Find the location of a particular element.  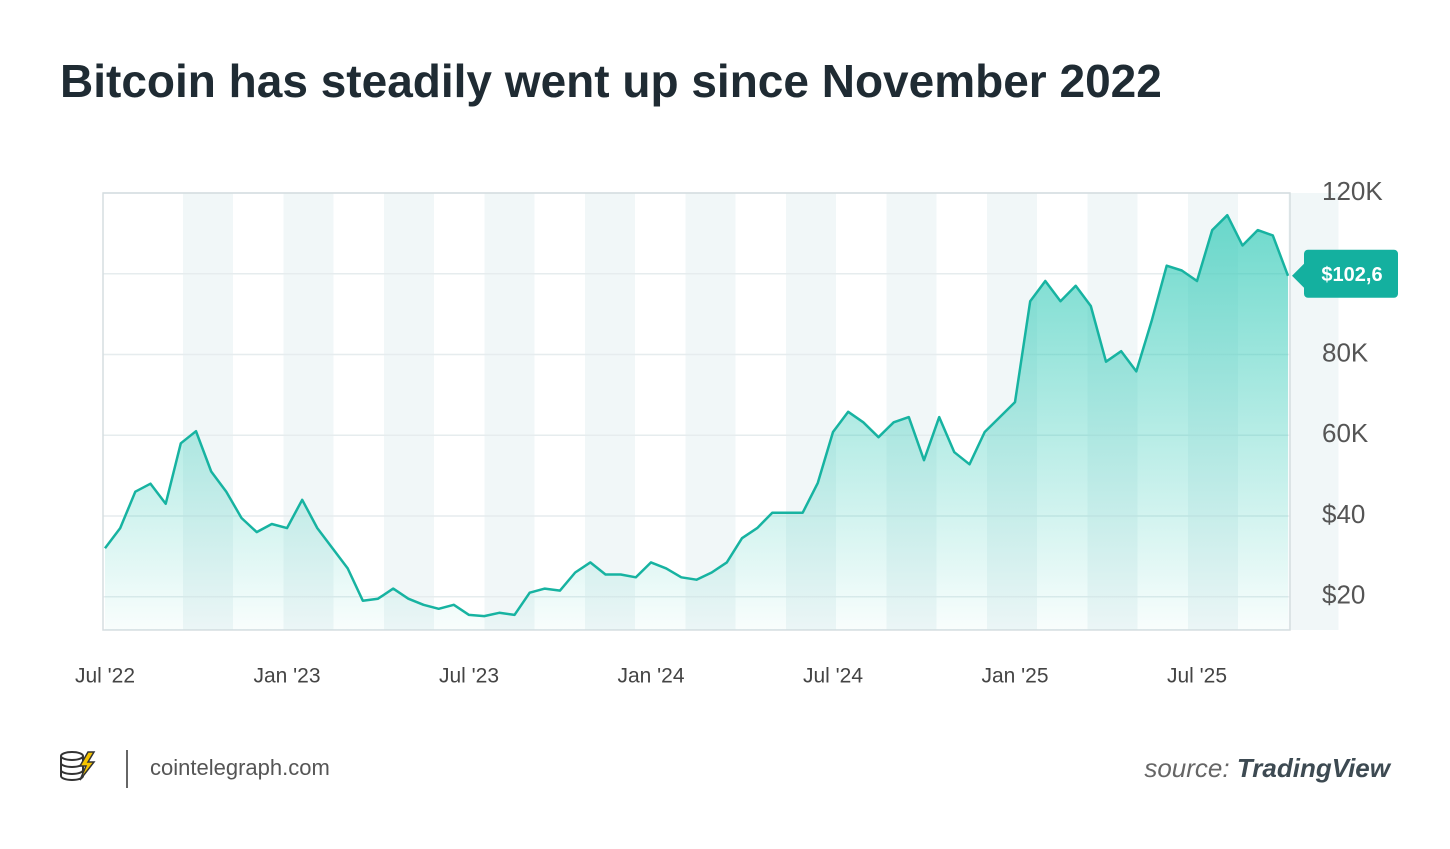

source: source: TradingView is located at coordinates (1267, 768).